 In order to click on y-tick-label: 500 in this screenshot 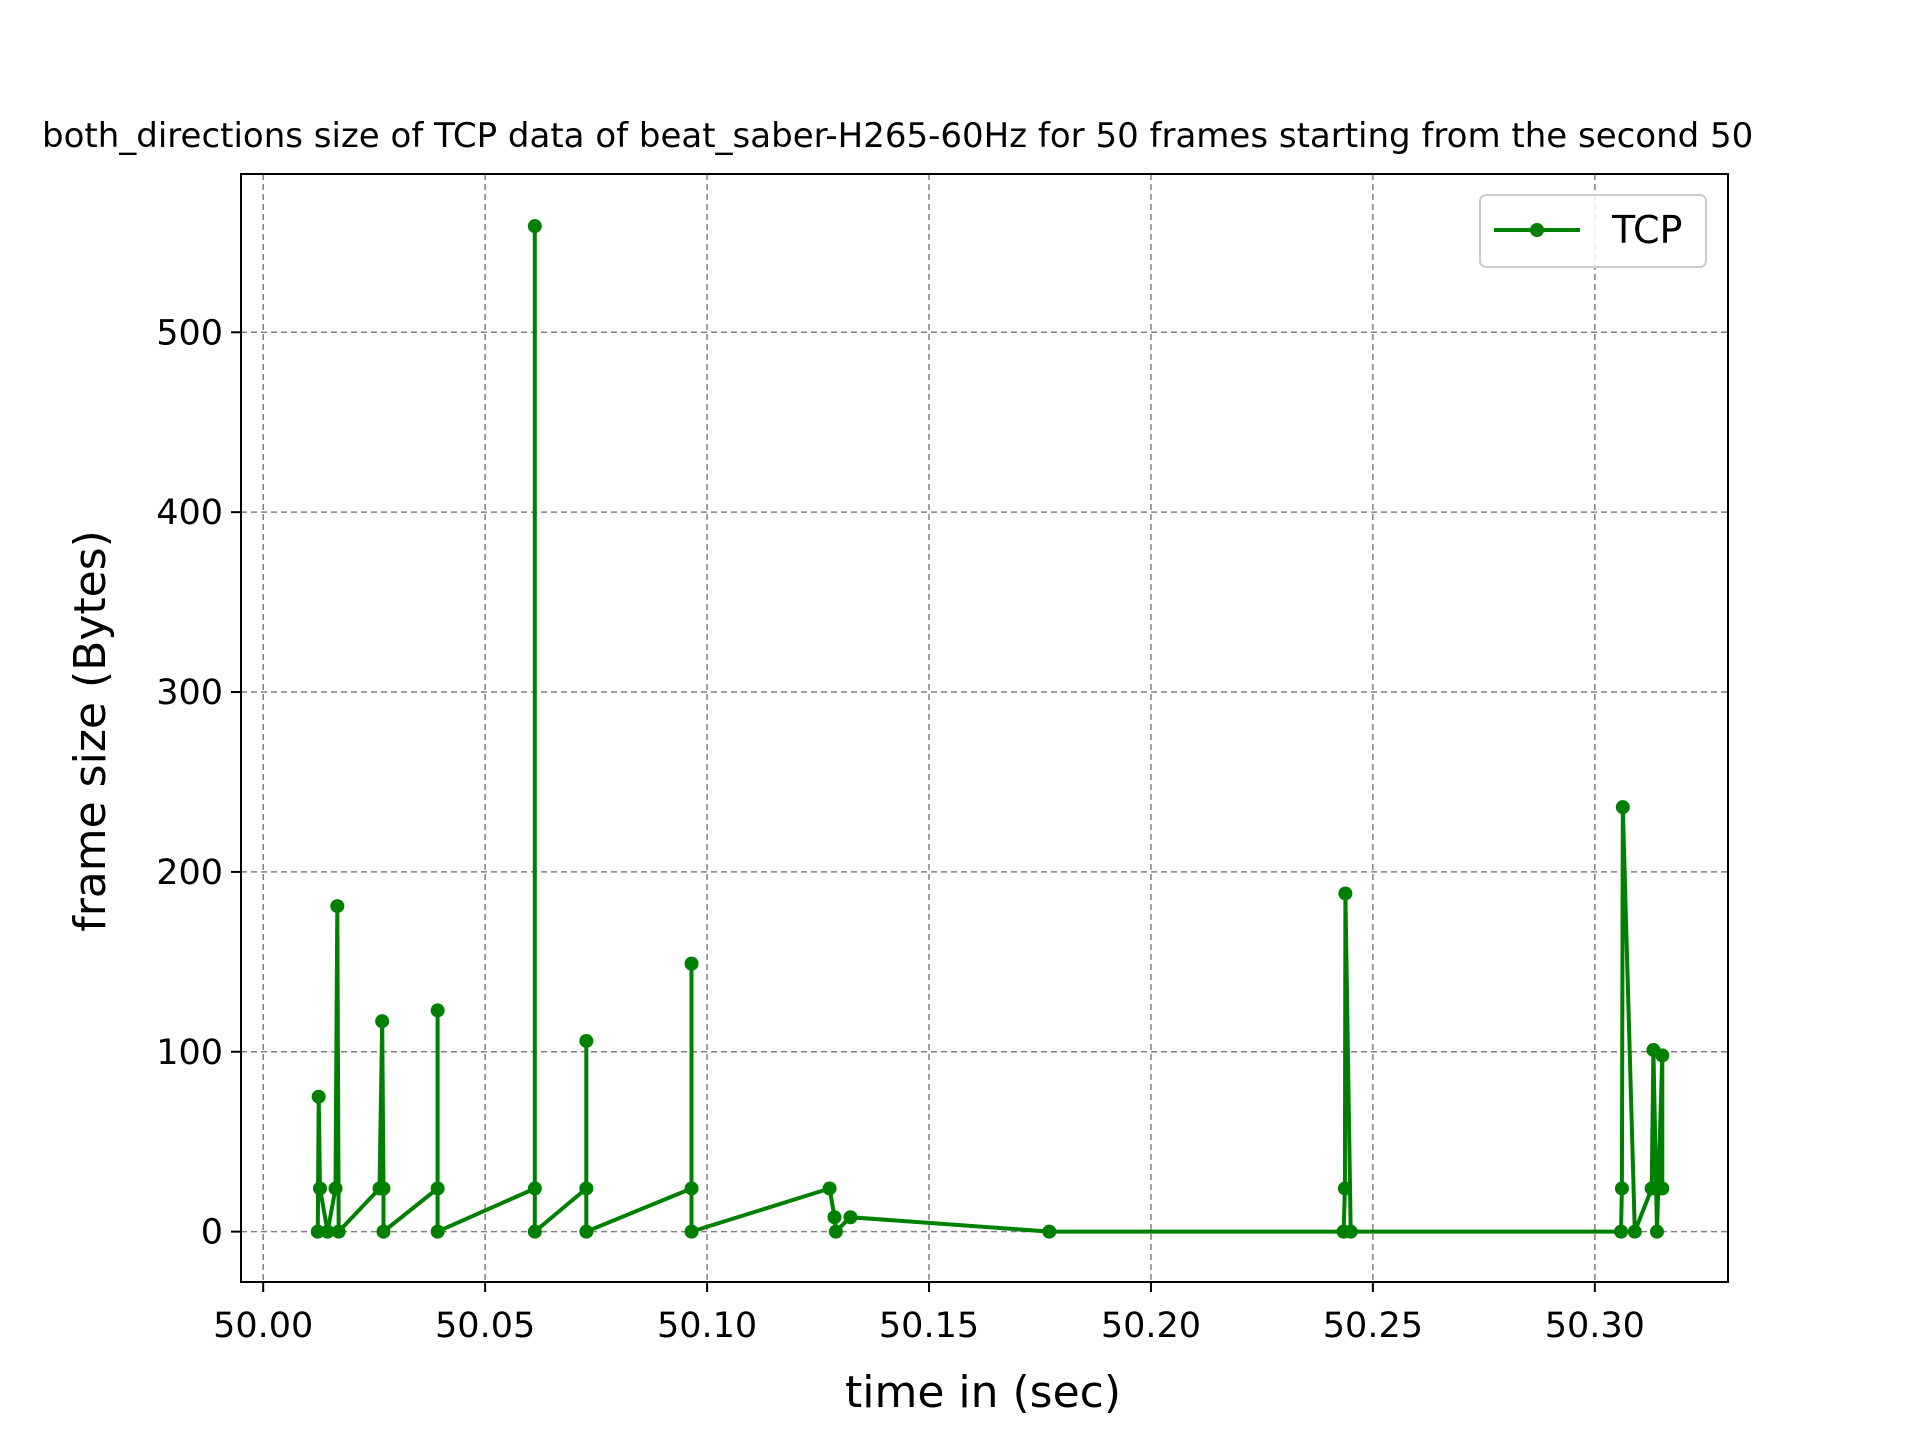, I will do `click(189, 333)`.